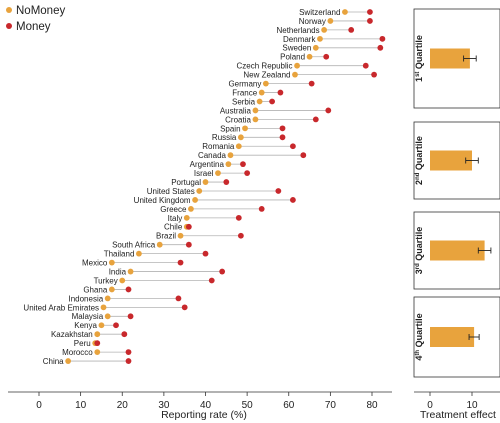 The image size is (500, 423). Describe the element at coordinates (154, 280) in the screenshot. I see `row-turkey: Turkey` at that location.